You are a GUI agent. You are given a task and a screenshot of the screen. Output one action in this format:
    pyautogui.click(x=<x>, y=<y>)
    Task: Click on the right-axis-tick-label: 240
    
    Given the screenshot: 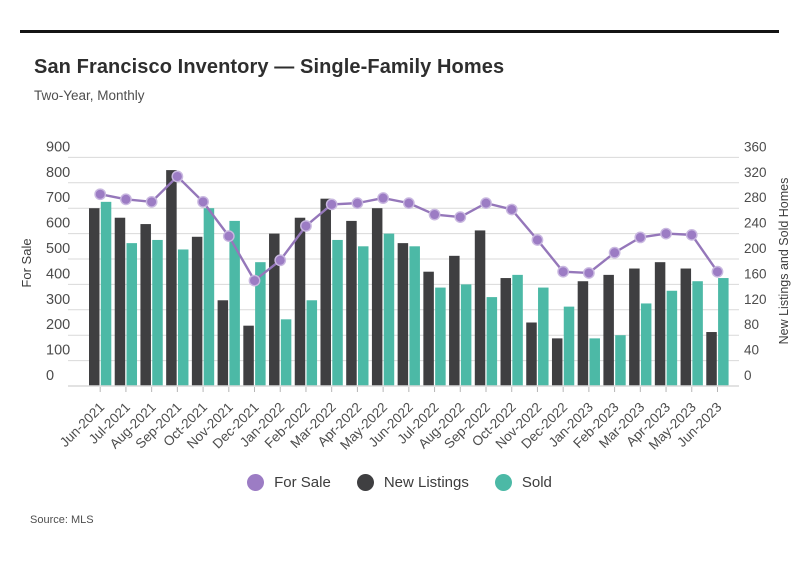 What is the action you would take?
    pyautogui.click(x=755, y=223)
    